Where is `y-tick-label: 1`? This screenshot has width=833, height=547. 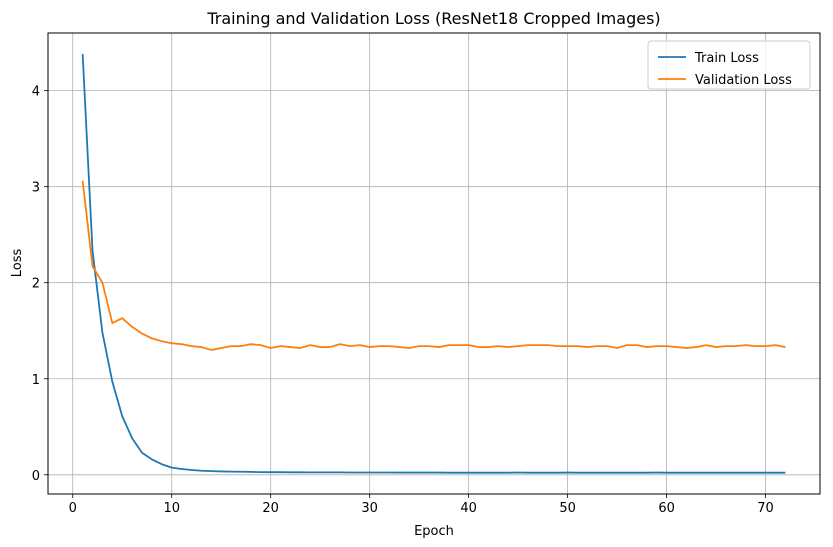 y-tick-label: 1 is located at coordinates (36, 380).